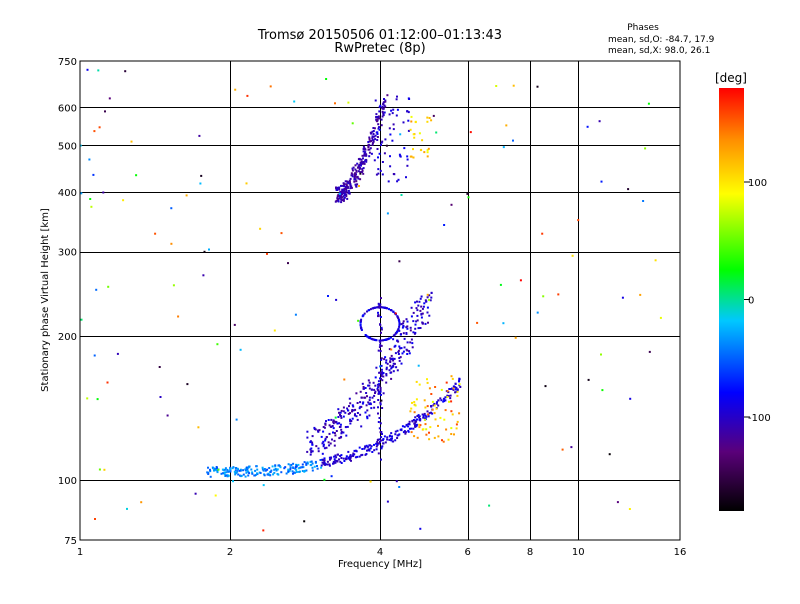  I want to click on y-tick-label: 600, so click(67, 108).